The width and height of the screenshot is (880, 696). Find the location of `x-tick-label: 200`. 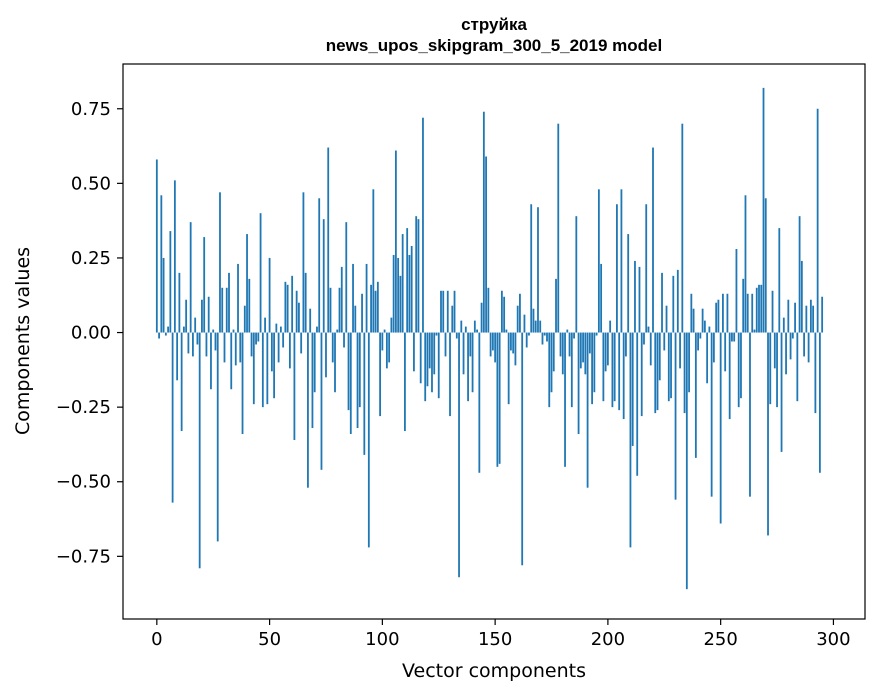

x-tick-label: 200 is located at coordinates (608, 639).